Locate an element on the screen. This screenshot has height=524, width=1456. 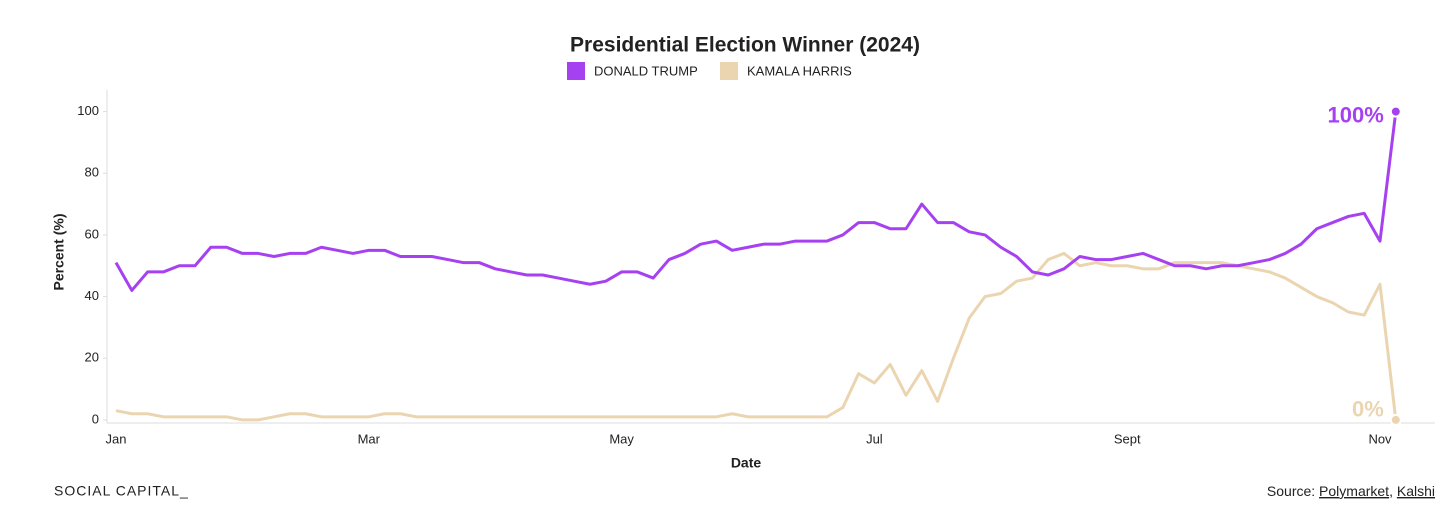
source-link: Kalshi is located at coordinates (1416, 491).